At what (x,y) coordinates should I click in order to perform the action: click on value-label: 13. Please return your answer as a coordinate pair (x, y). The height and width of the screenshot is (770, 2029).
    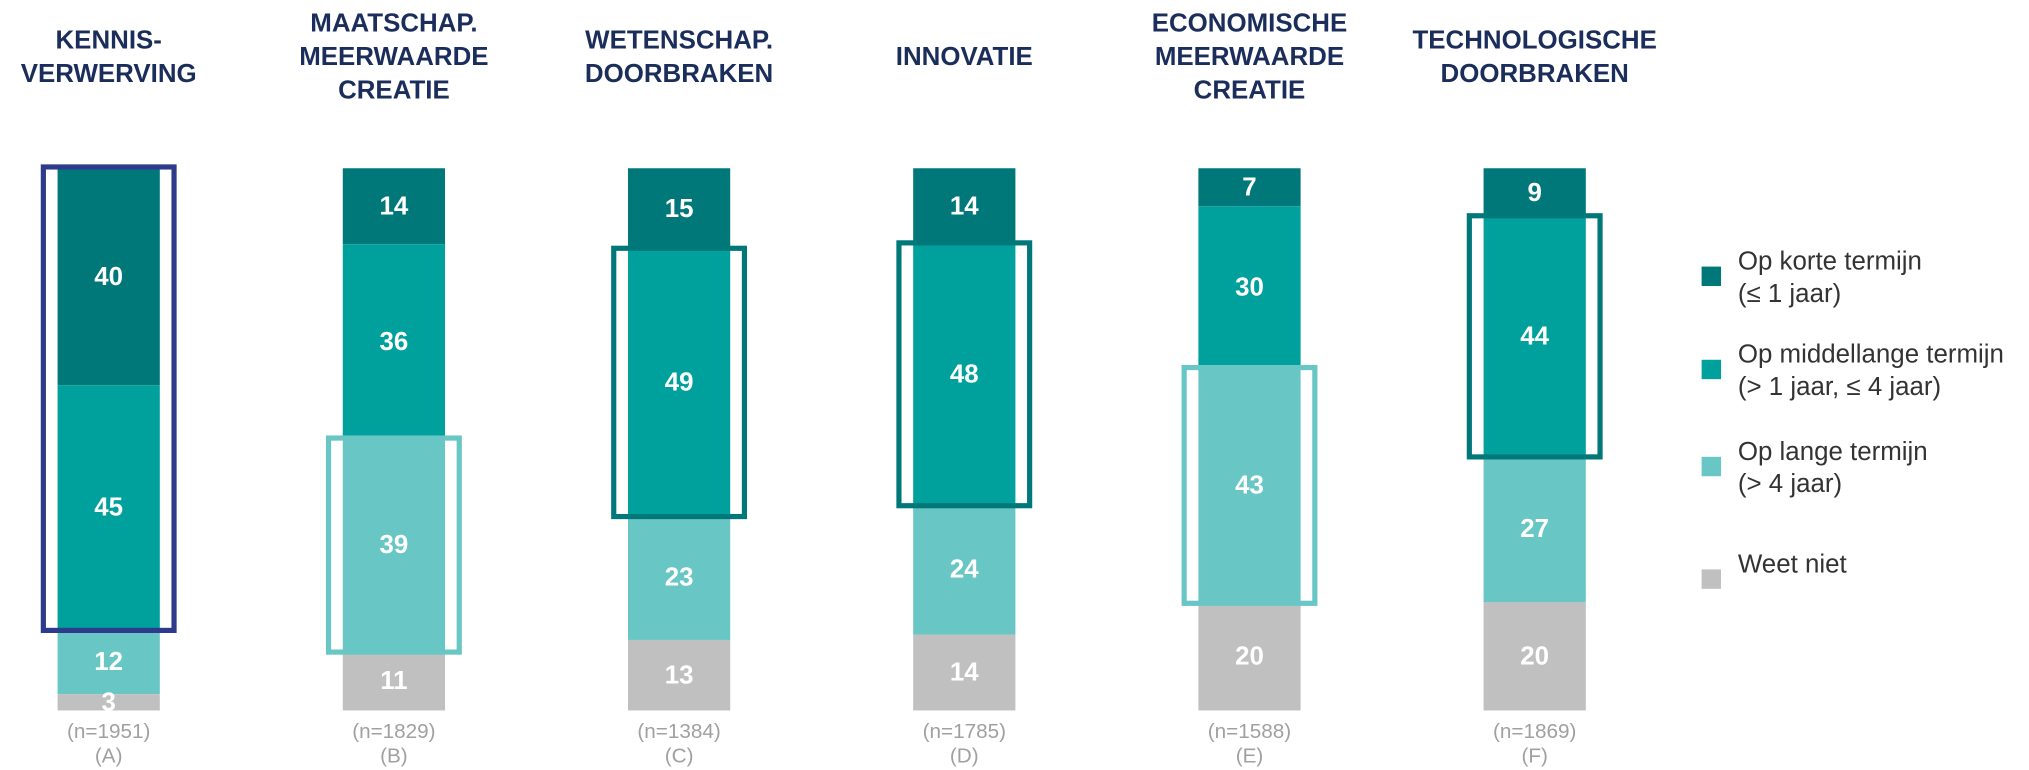
    Looking at the image, I should click on (679, 675).